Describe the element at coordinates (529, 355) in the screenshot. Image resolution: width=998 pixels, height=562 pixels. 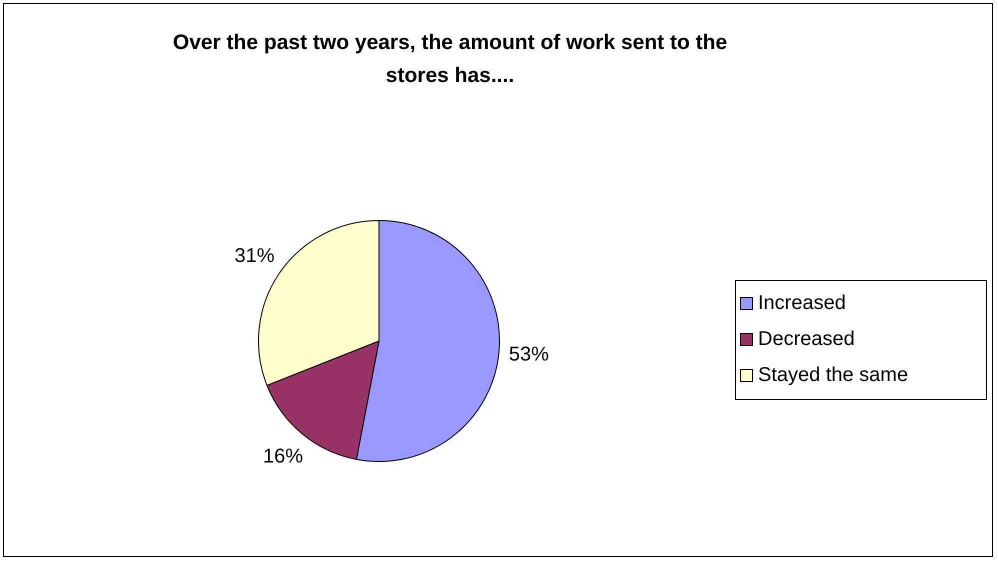
I see `data-label: 53%` at that location.